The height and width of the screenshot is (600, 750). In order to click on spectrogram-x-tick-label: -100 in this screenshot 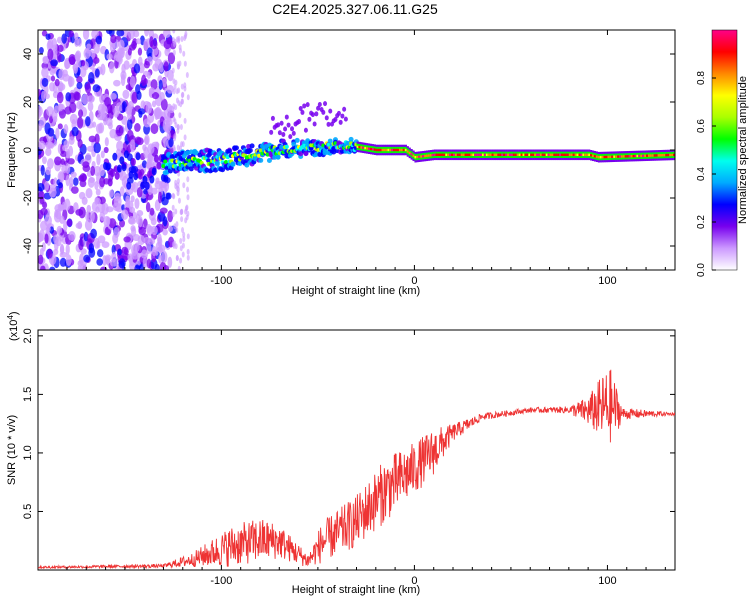, I will do `click(221, 281)`.